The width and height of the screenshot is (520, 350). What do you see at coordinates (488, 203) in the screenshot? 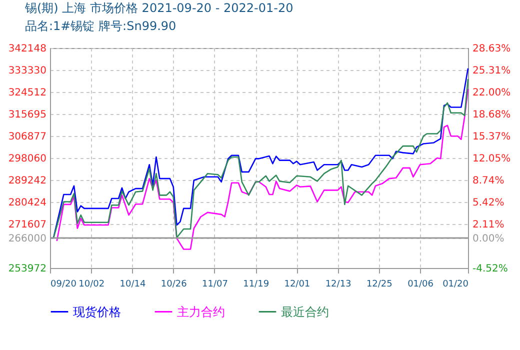
I see `y2-tick-label: 5.42%` at bounding box center [488, 203].